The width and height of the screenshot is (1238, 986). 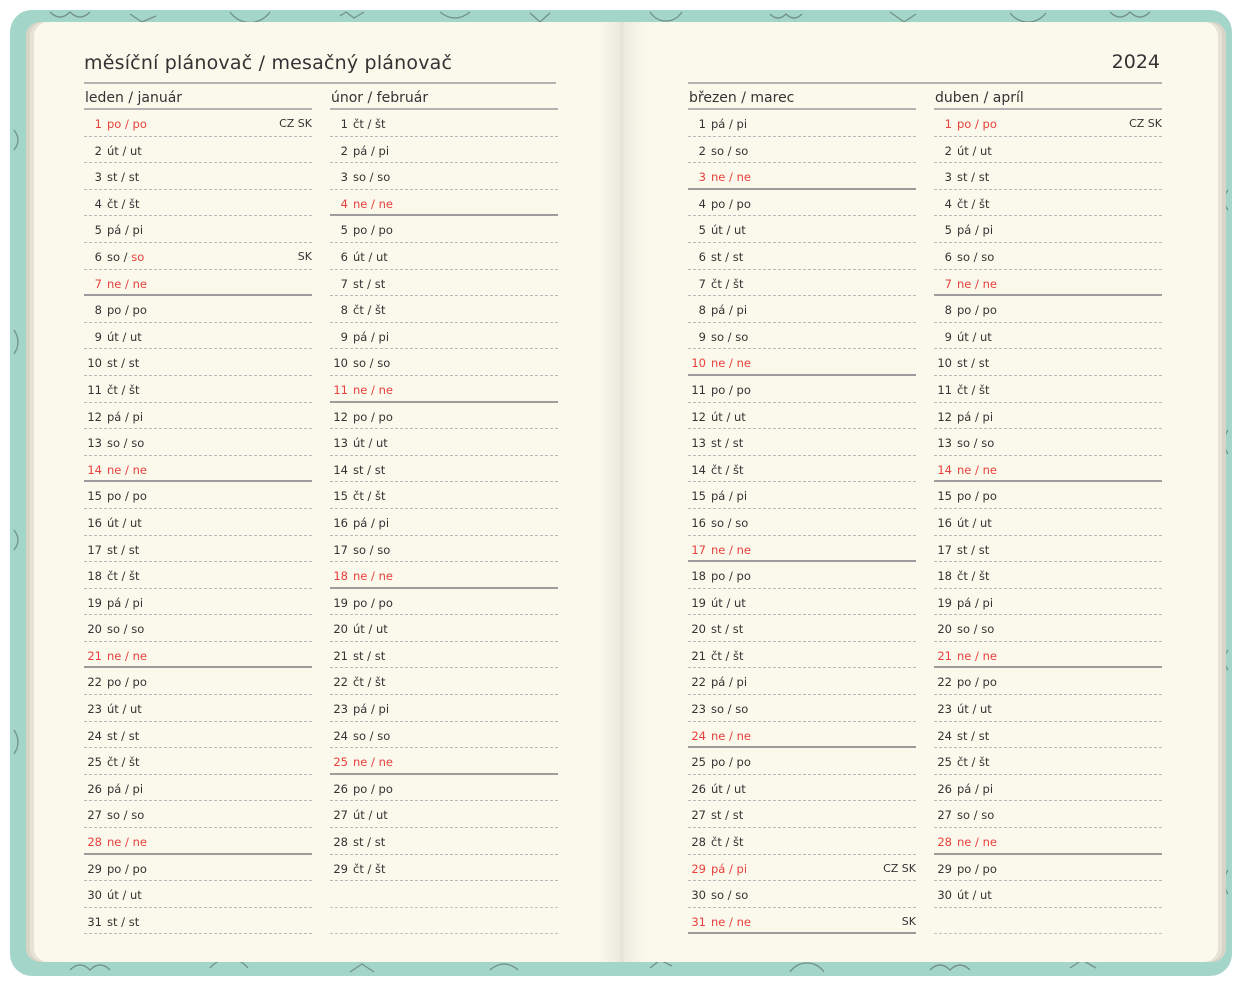 I want to click on day-row: 28 ne / ne, so click(x=198, y=841).